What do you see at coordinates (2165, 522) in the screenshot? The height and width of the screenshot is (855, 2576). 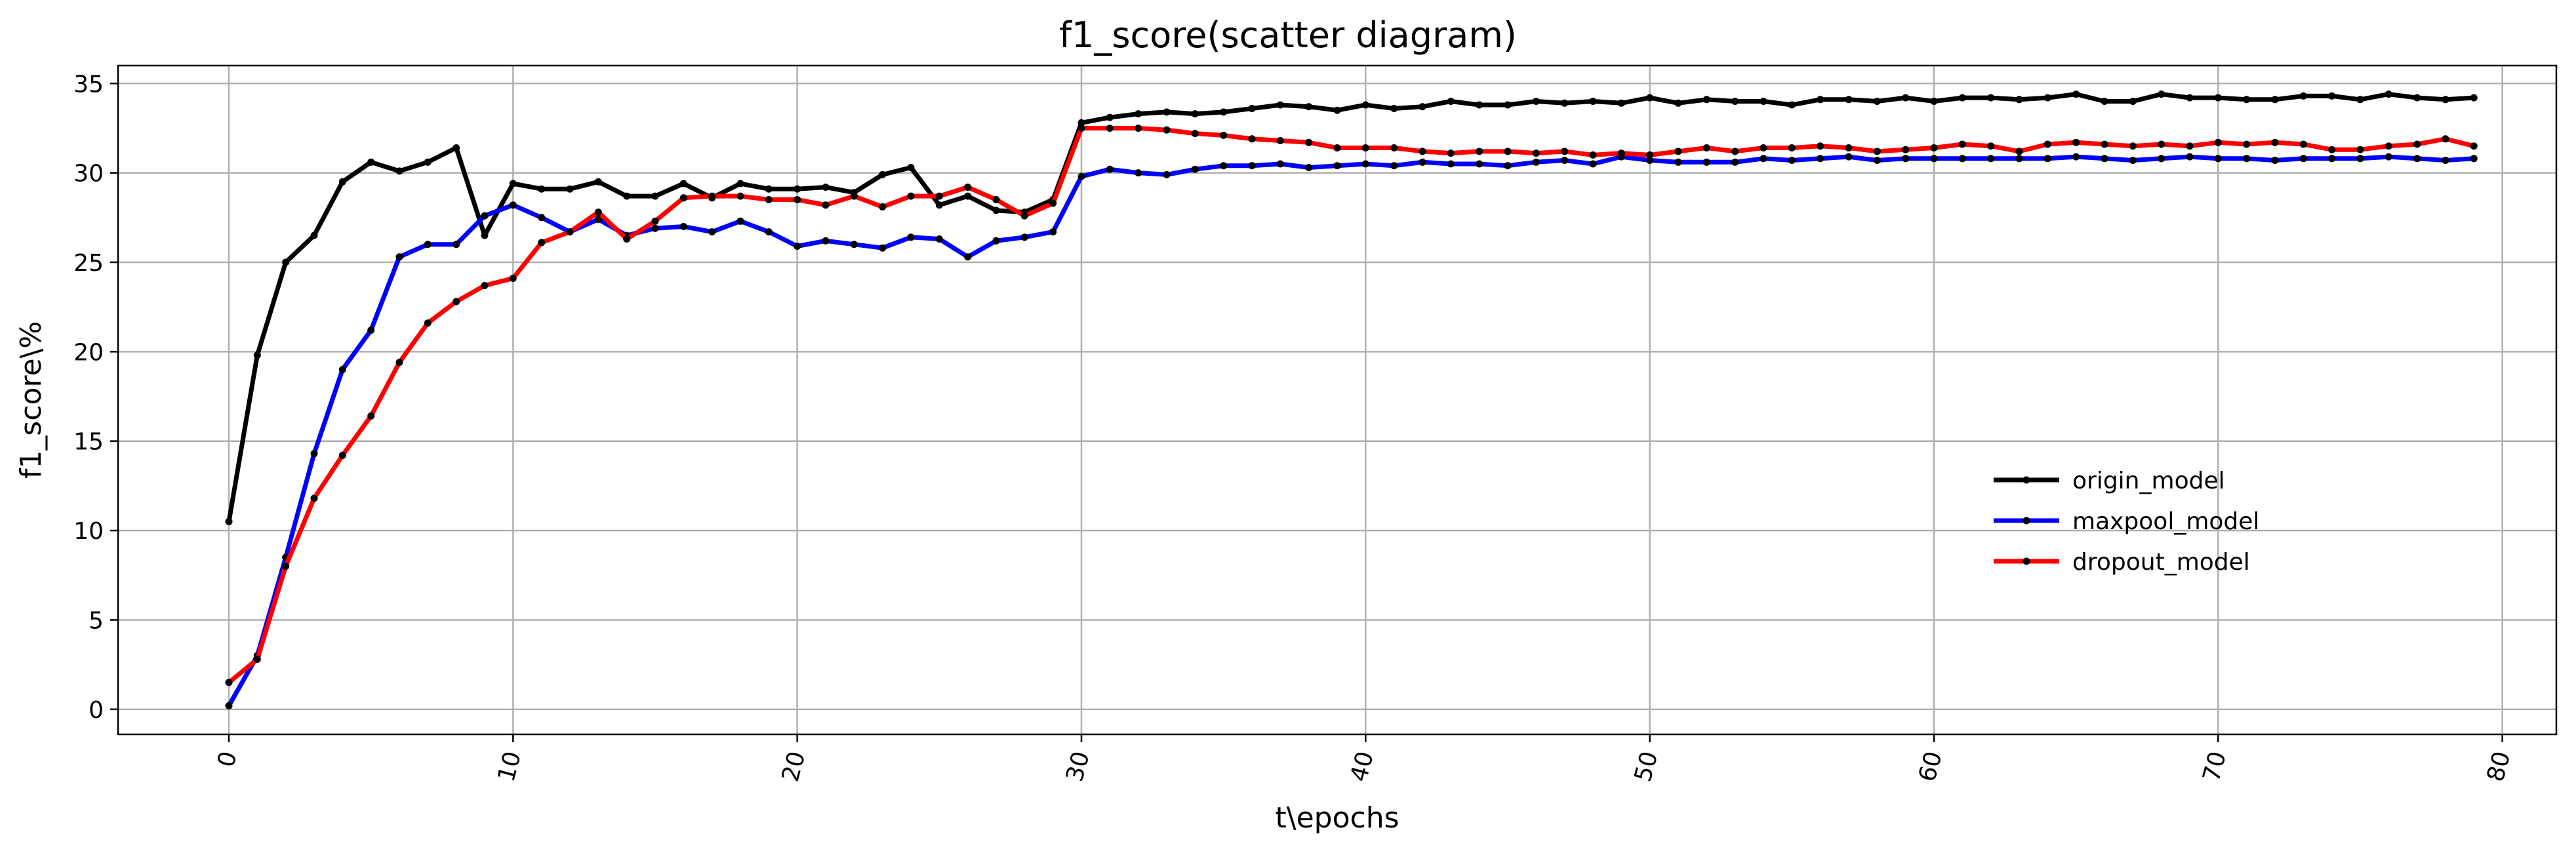 I see `legend-label: maxpool_model` at bounding box center [2165, 522].